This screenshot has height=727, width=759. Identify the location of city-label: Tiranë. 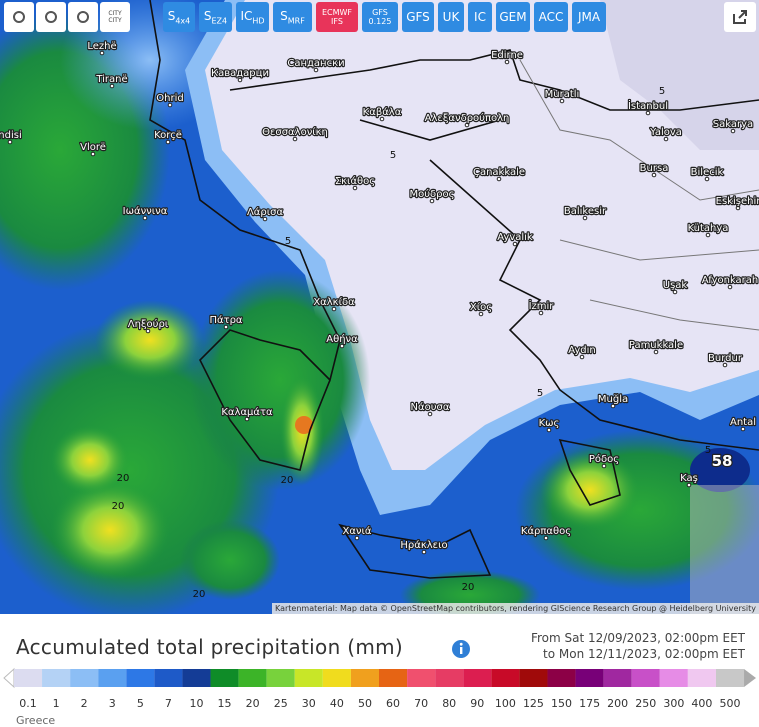
(111, 79).